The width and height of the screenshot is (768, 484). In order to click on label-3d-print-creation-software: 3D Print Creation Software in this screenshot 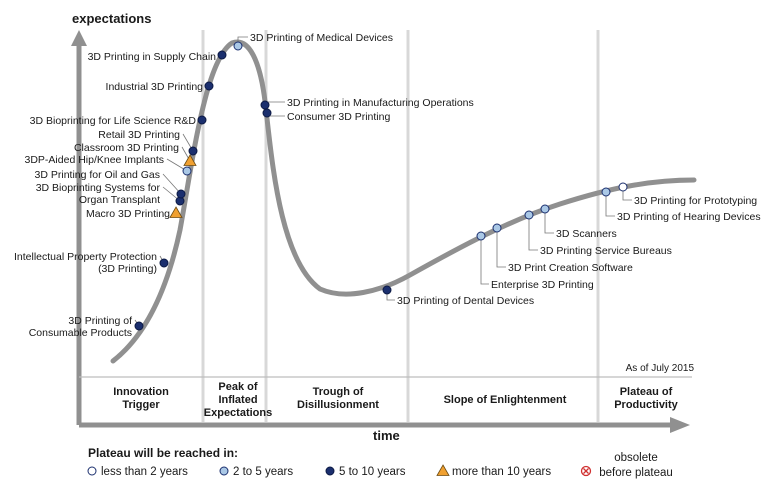, I will do `click(570, 268)`.